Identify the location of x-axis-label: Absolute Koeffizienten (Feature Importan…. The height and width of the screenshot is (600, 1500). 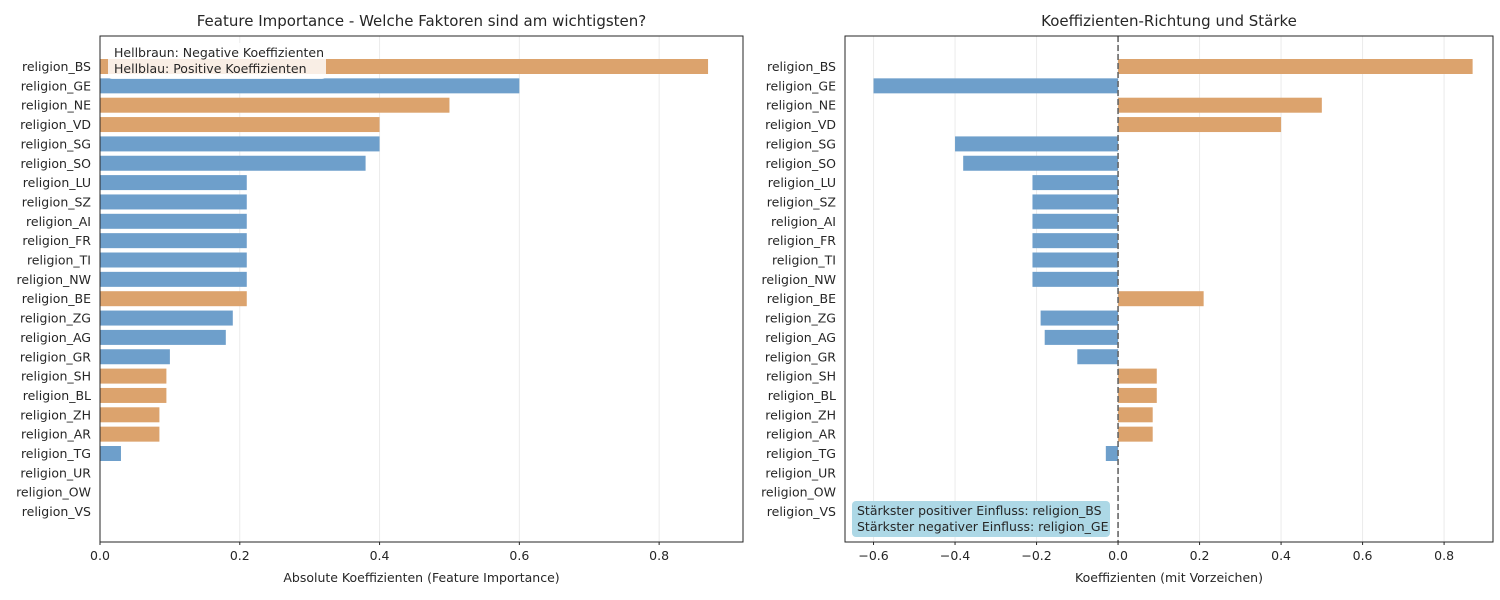
(421, 577).